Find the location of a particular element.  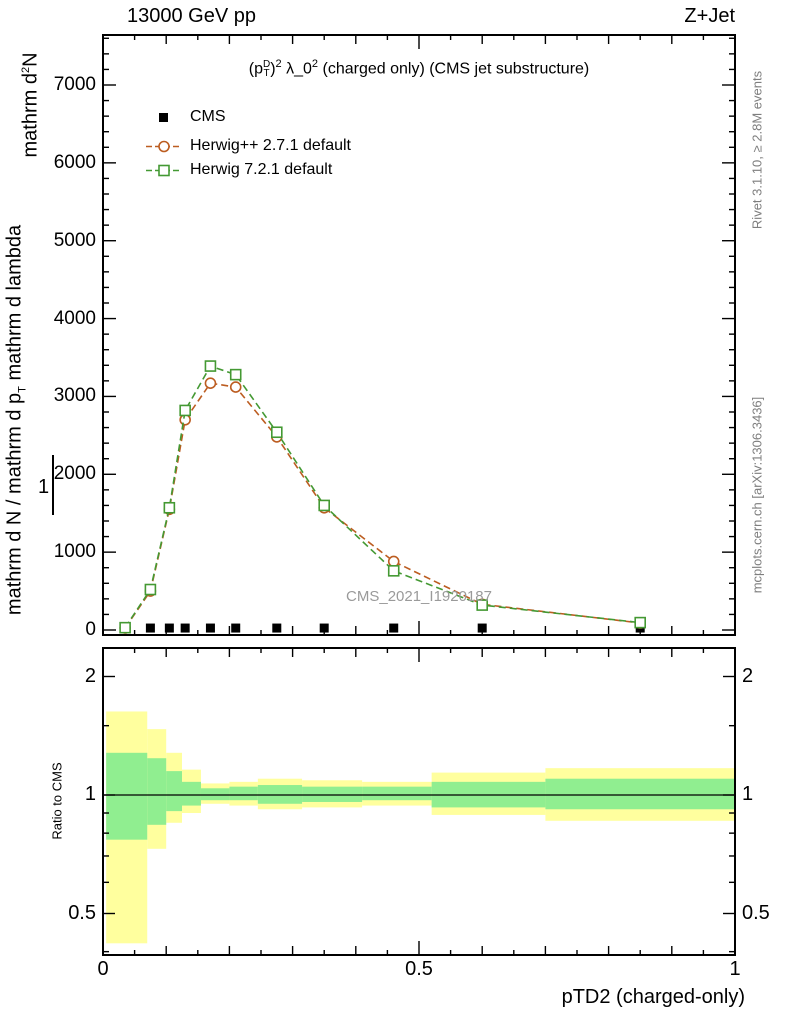

title-lambda: λ_0 is located at coordinates (296, 69).